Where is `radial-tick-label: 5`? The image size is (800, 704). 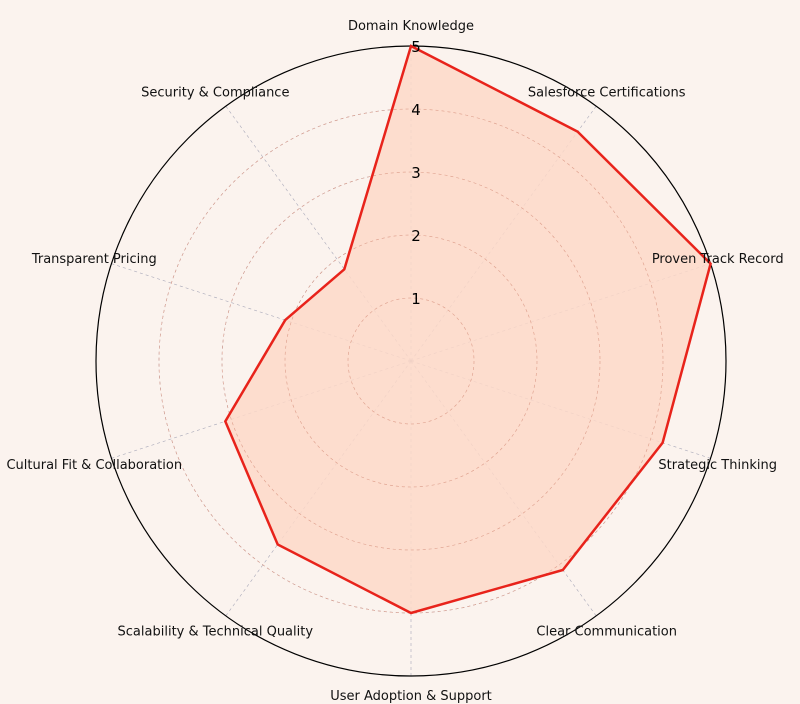
radial-tick-label: 5 is located at coordinates (416, 47).